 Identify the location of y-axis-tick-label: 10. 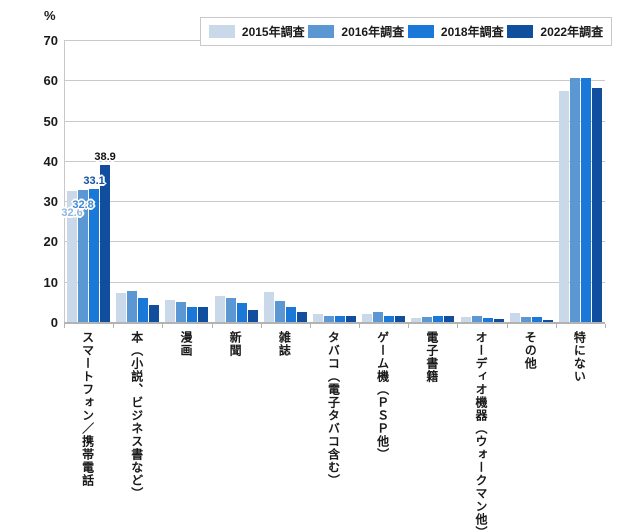
(50, 282).